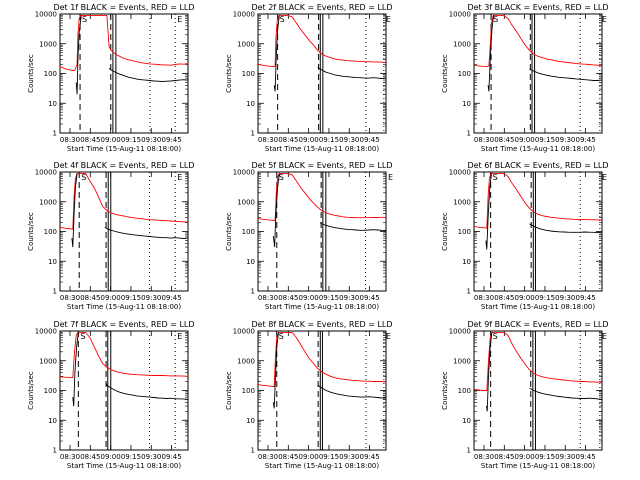 This screenshot has height=480, width=640. Describe the element at coordinates (538, 73) in the screenshot. I see `plot-frame` at that location.